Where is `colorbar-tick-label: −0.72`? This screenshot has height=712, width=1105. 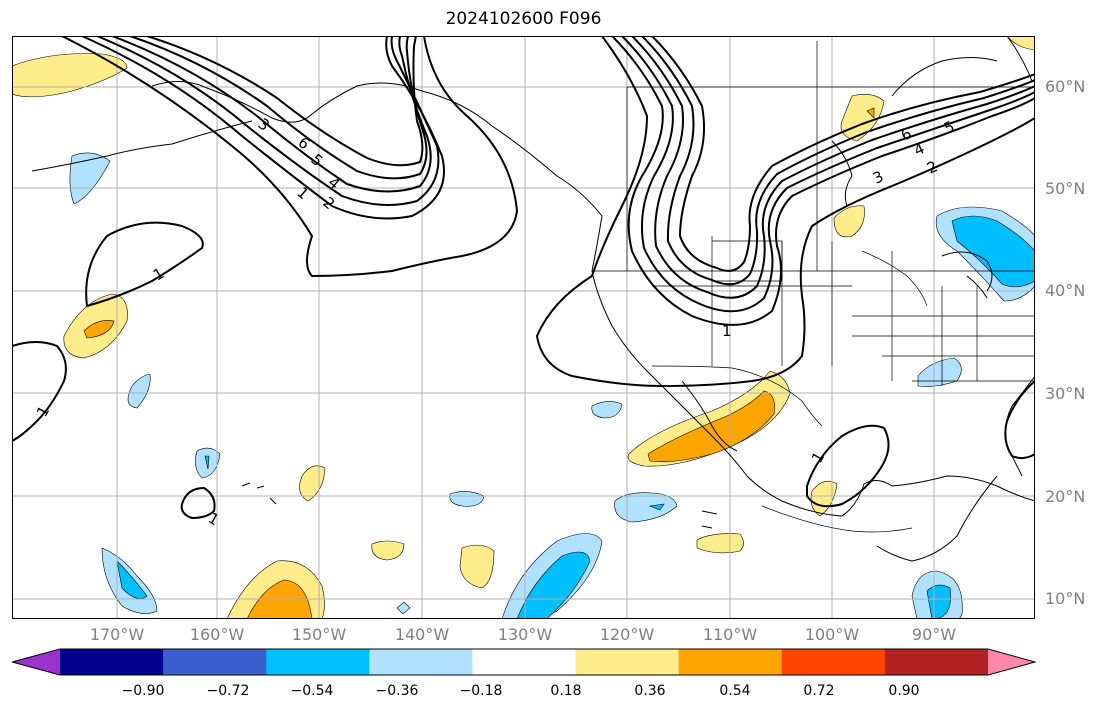
colorbar-tick-label: −0.72 is located at coordinates (228, 691).